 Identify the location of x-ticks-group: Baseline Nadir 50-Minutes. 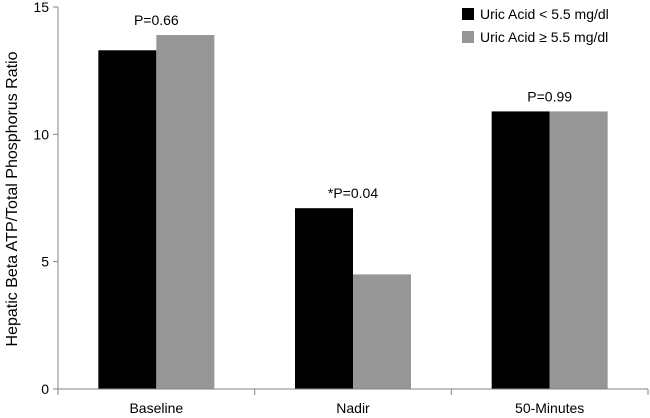
(353, 402).